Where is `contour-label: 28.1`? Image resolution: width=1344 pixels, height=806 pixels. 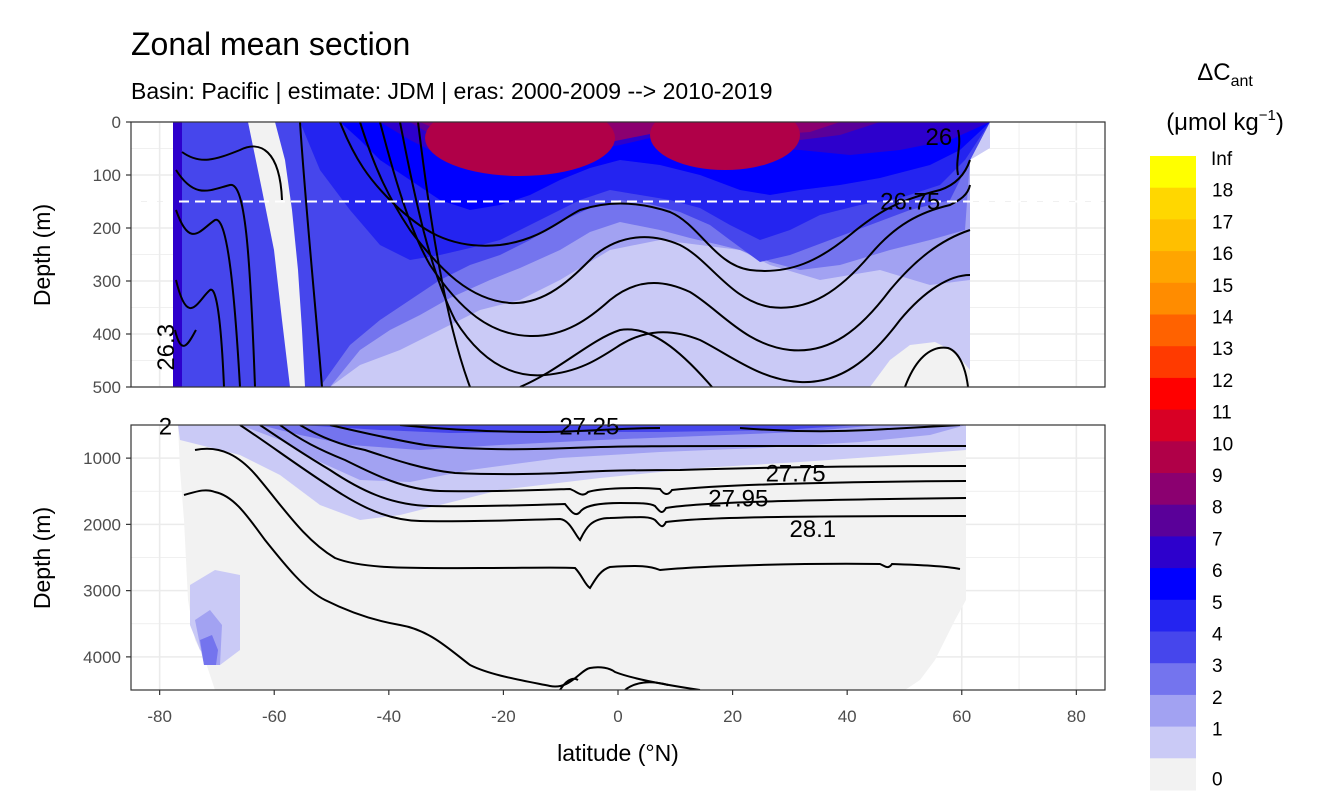
contour-label: 28.1 is located at coordinates (812, 529).